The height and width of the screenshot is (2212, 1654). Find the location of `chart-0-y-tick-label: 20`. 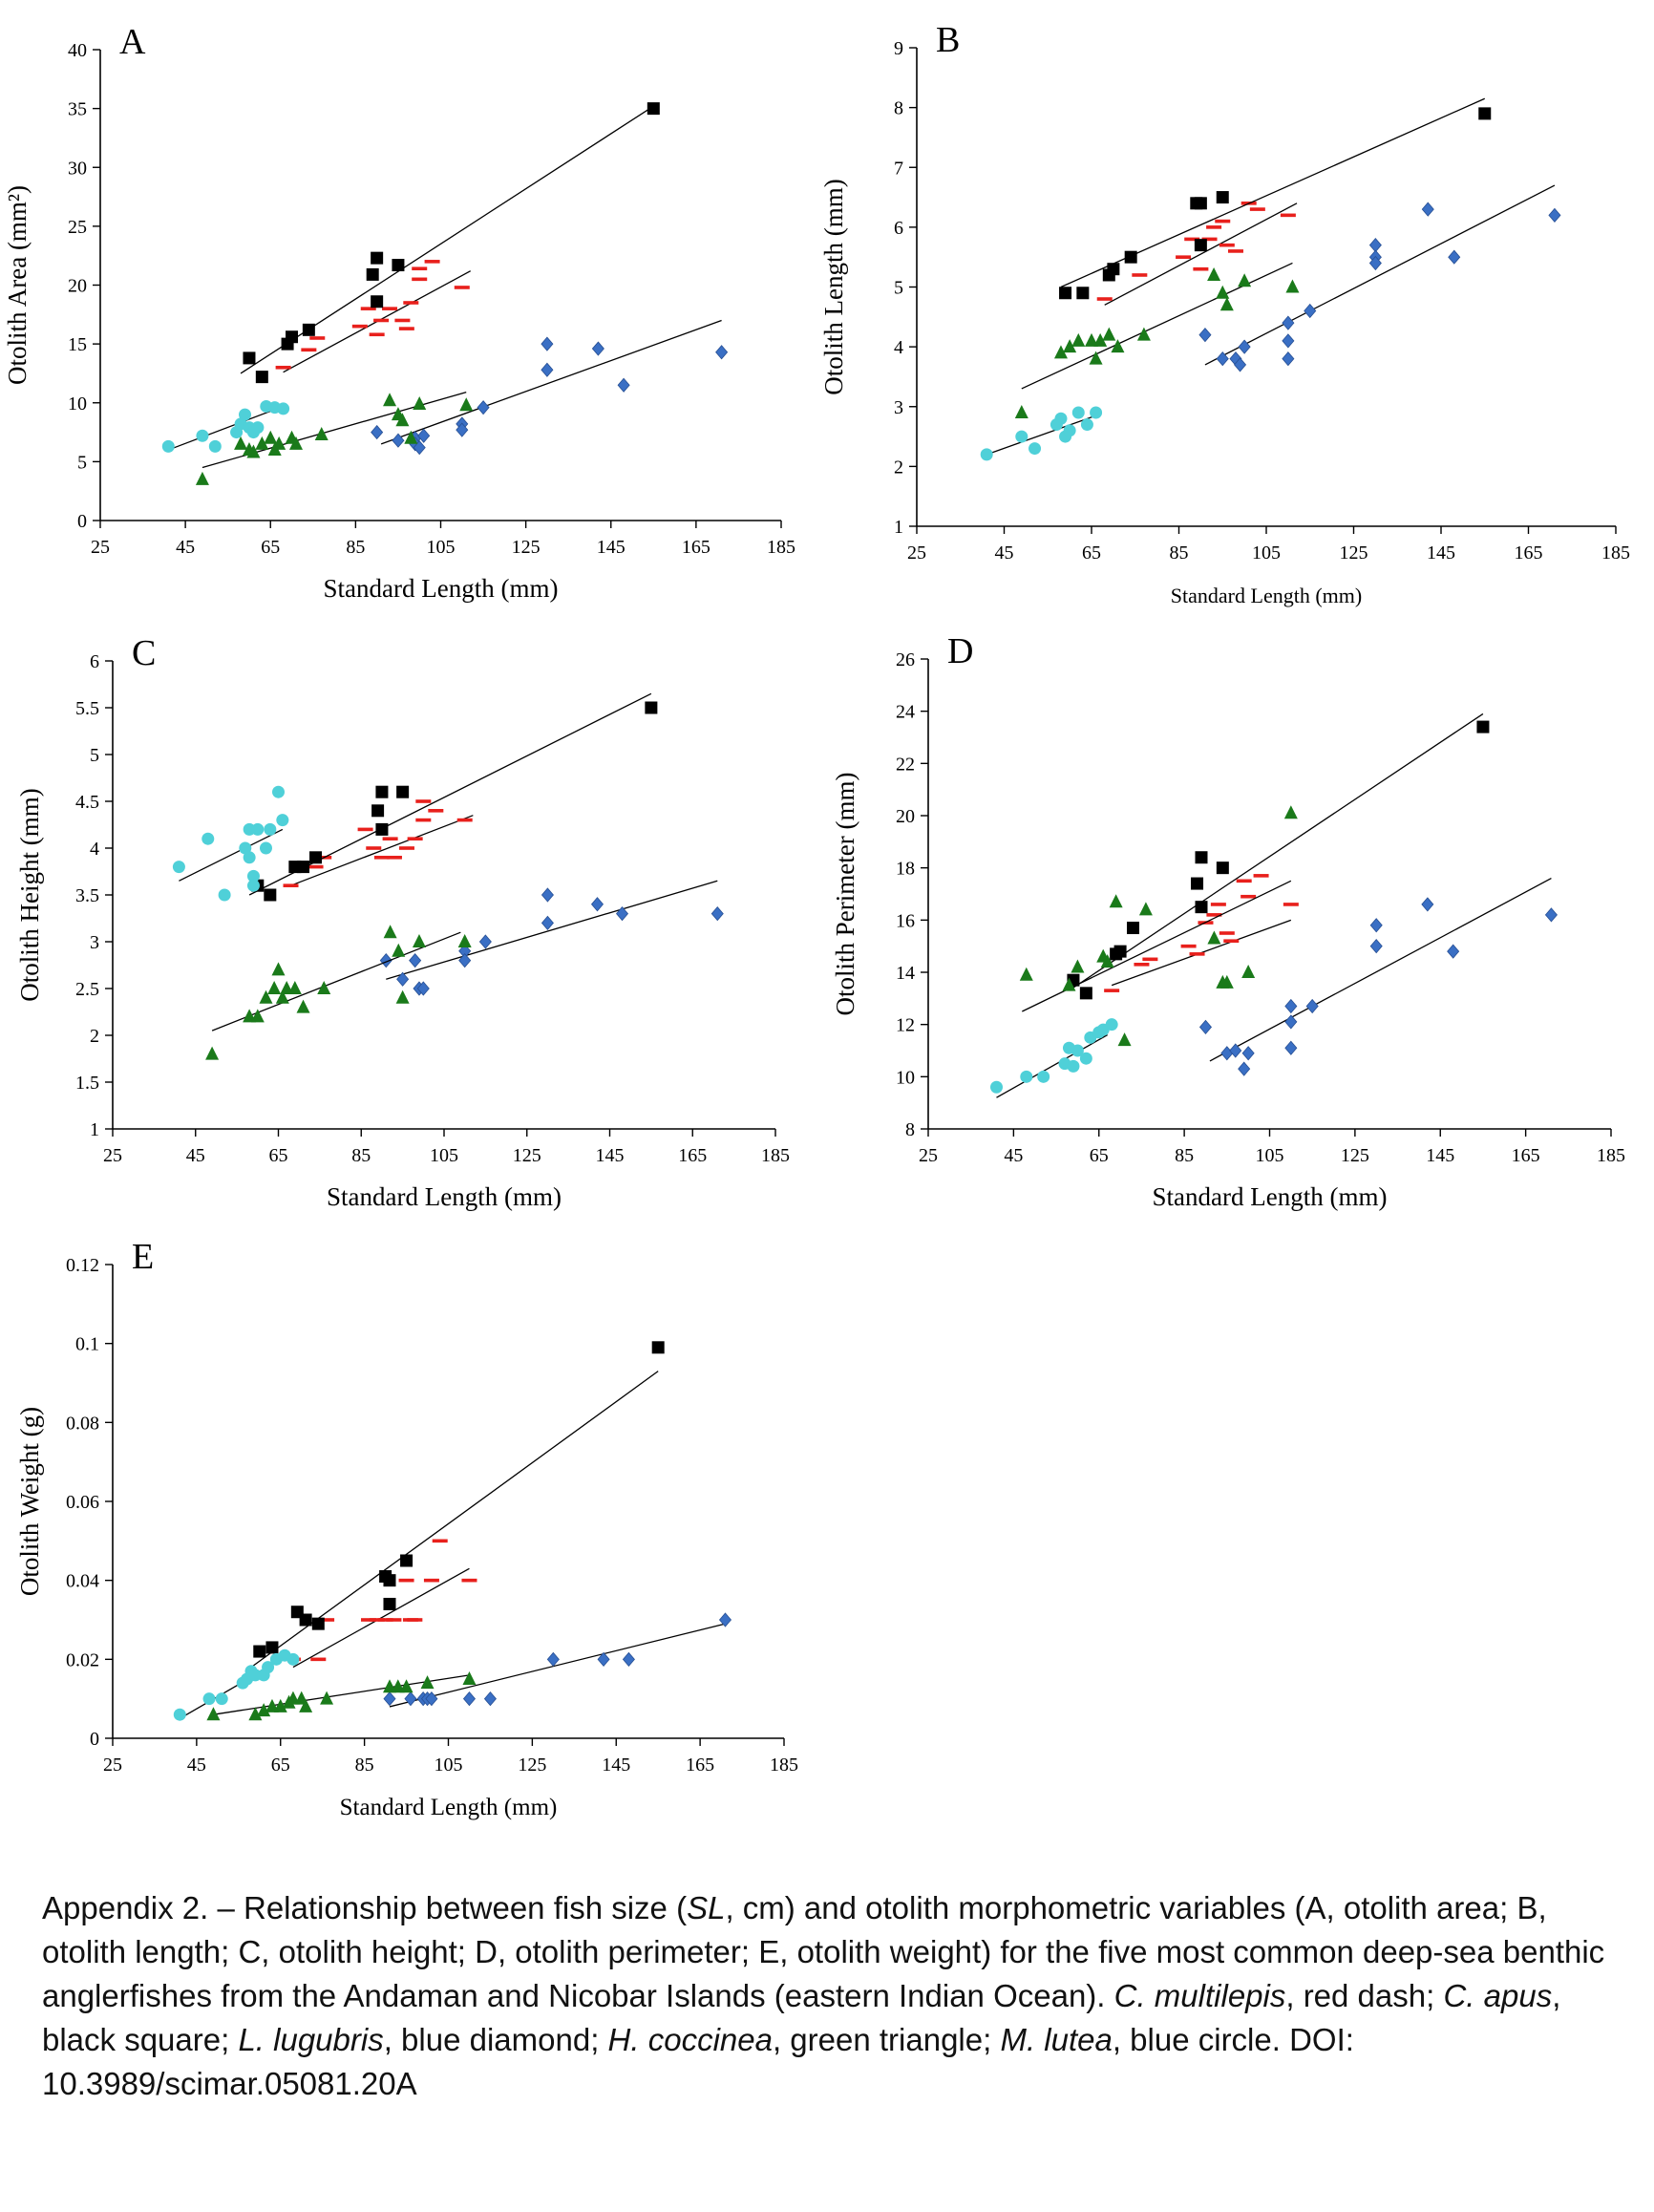

chart-0-y-tick-label: 20 is located at coordinates (78, 286).